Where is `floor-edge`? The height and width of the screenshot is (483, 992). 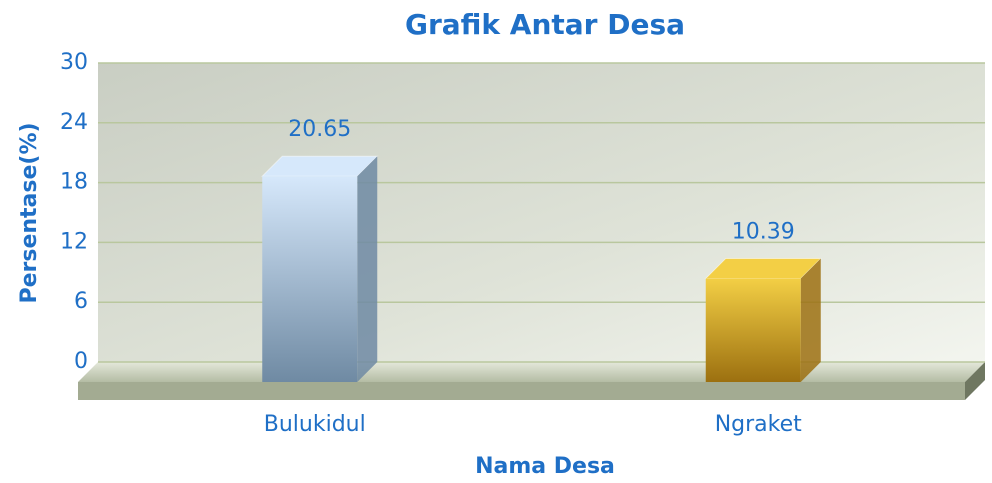 floor-edge is located at coordinates (521, 391).